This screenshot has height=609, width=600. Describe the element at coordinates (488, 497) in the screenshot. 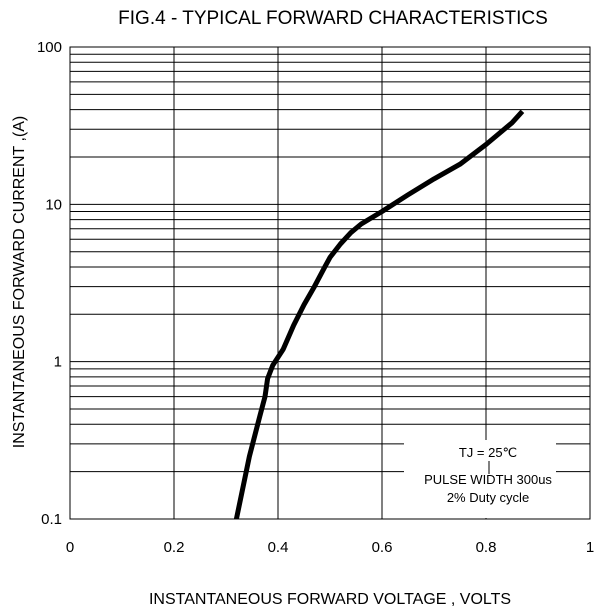

I see `note-duty-cycle: 2% Duty cycle` at that location.